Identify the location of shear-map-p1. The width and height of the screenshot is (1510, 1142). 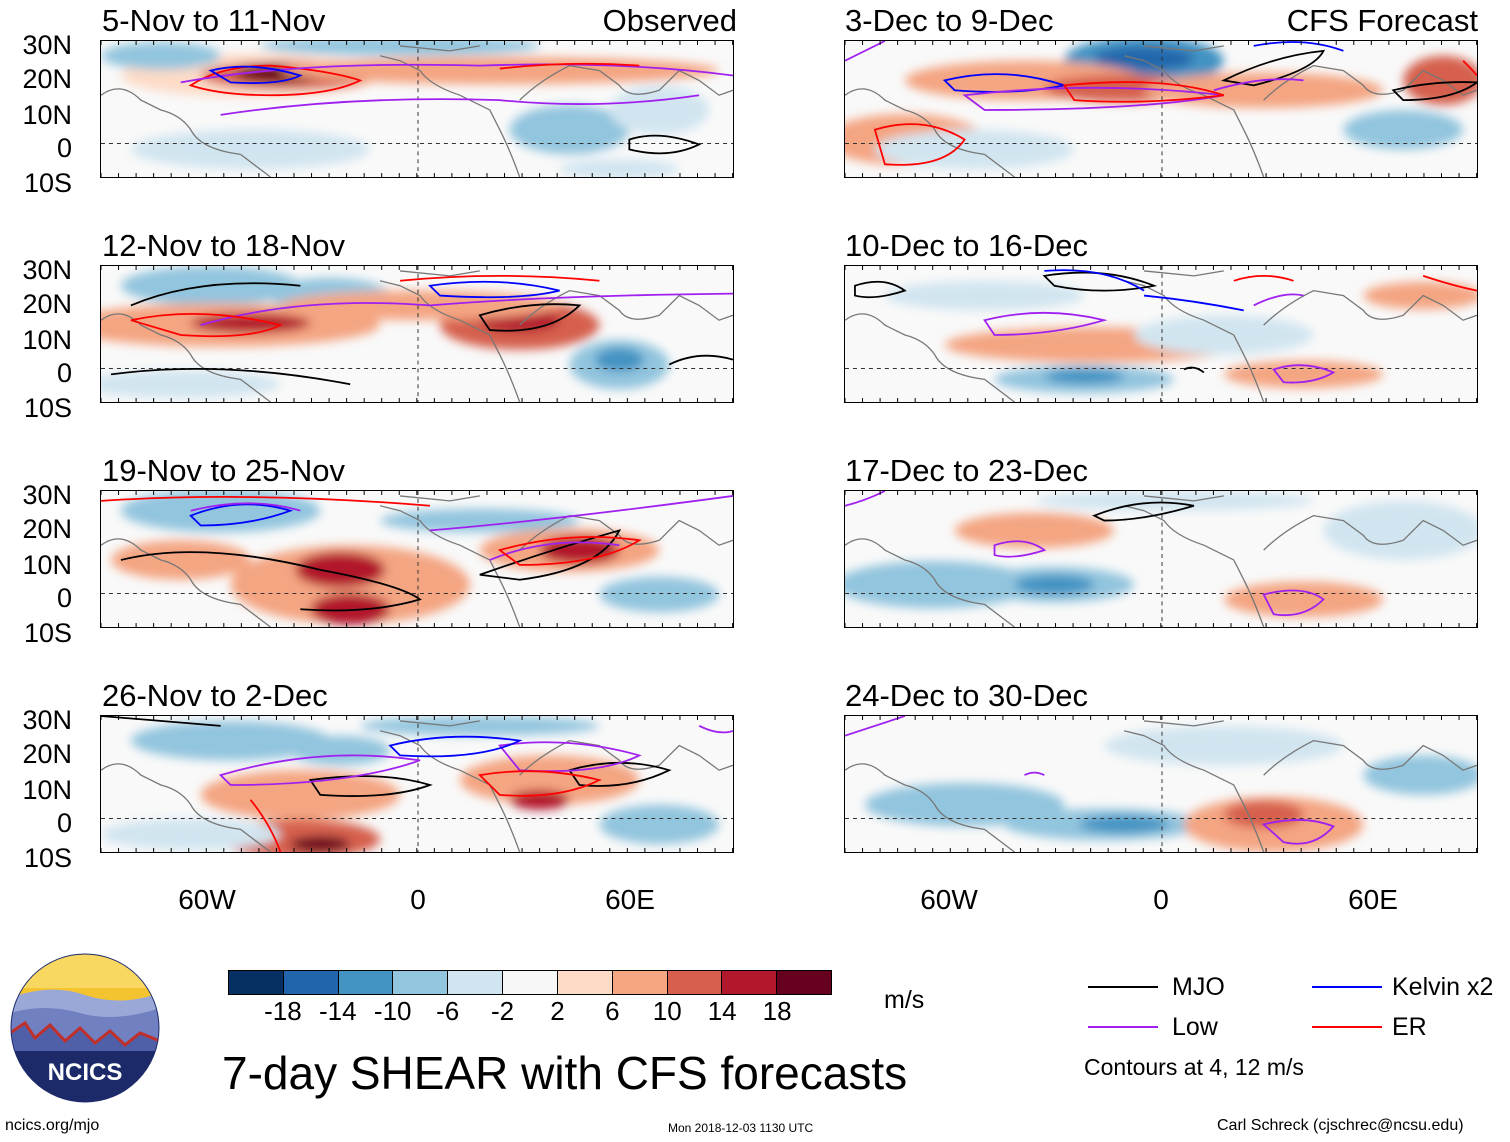
(417, 109).